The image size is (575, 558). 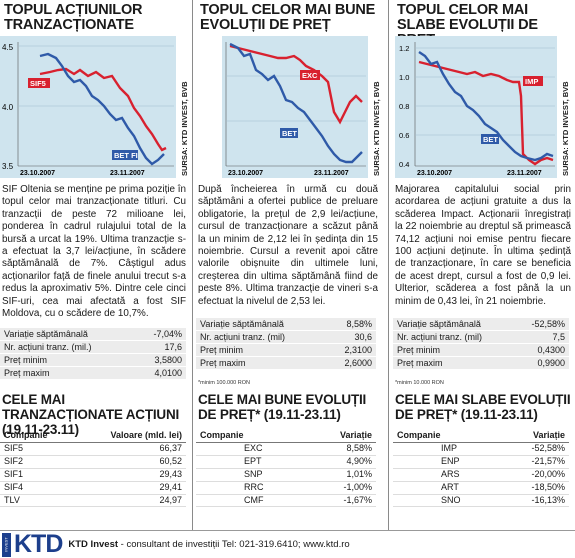 I want to click on series-label-imp: IMP, so click(x=531, y=81).